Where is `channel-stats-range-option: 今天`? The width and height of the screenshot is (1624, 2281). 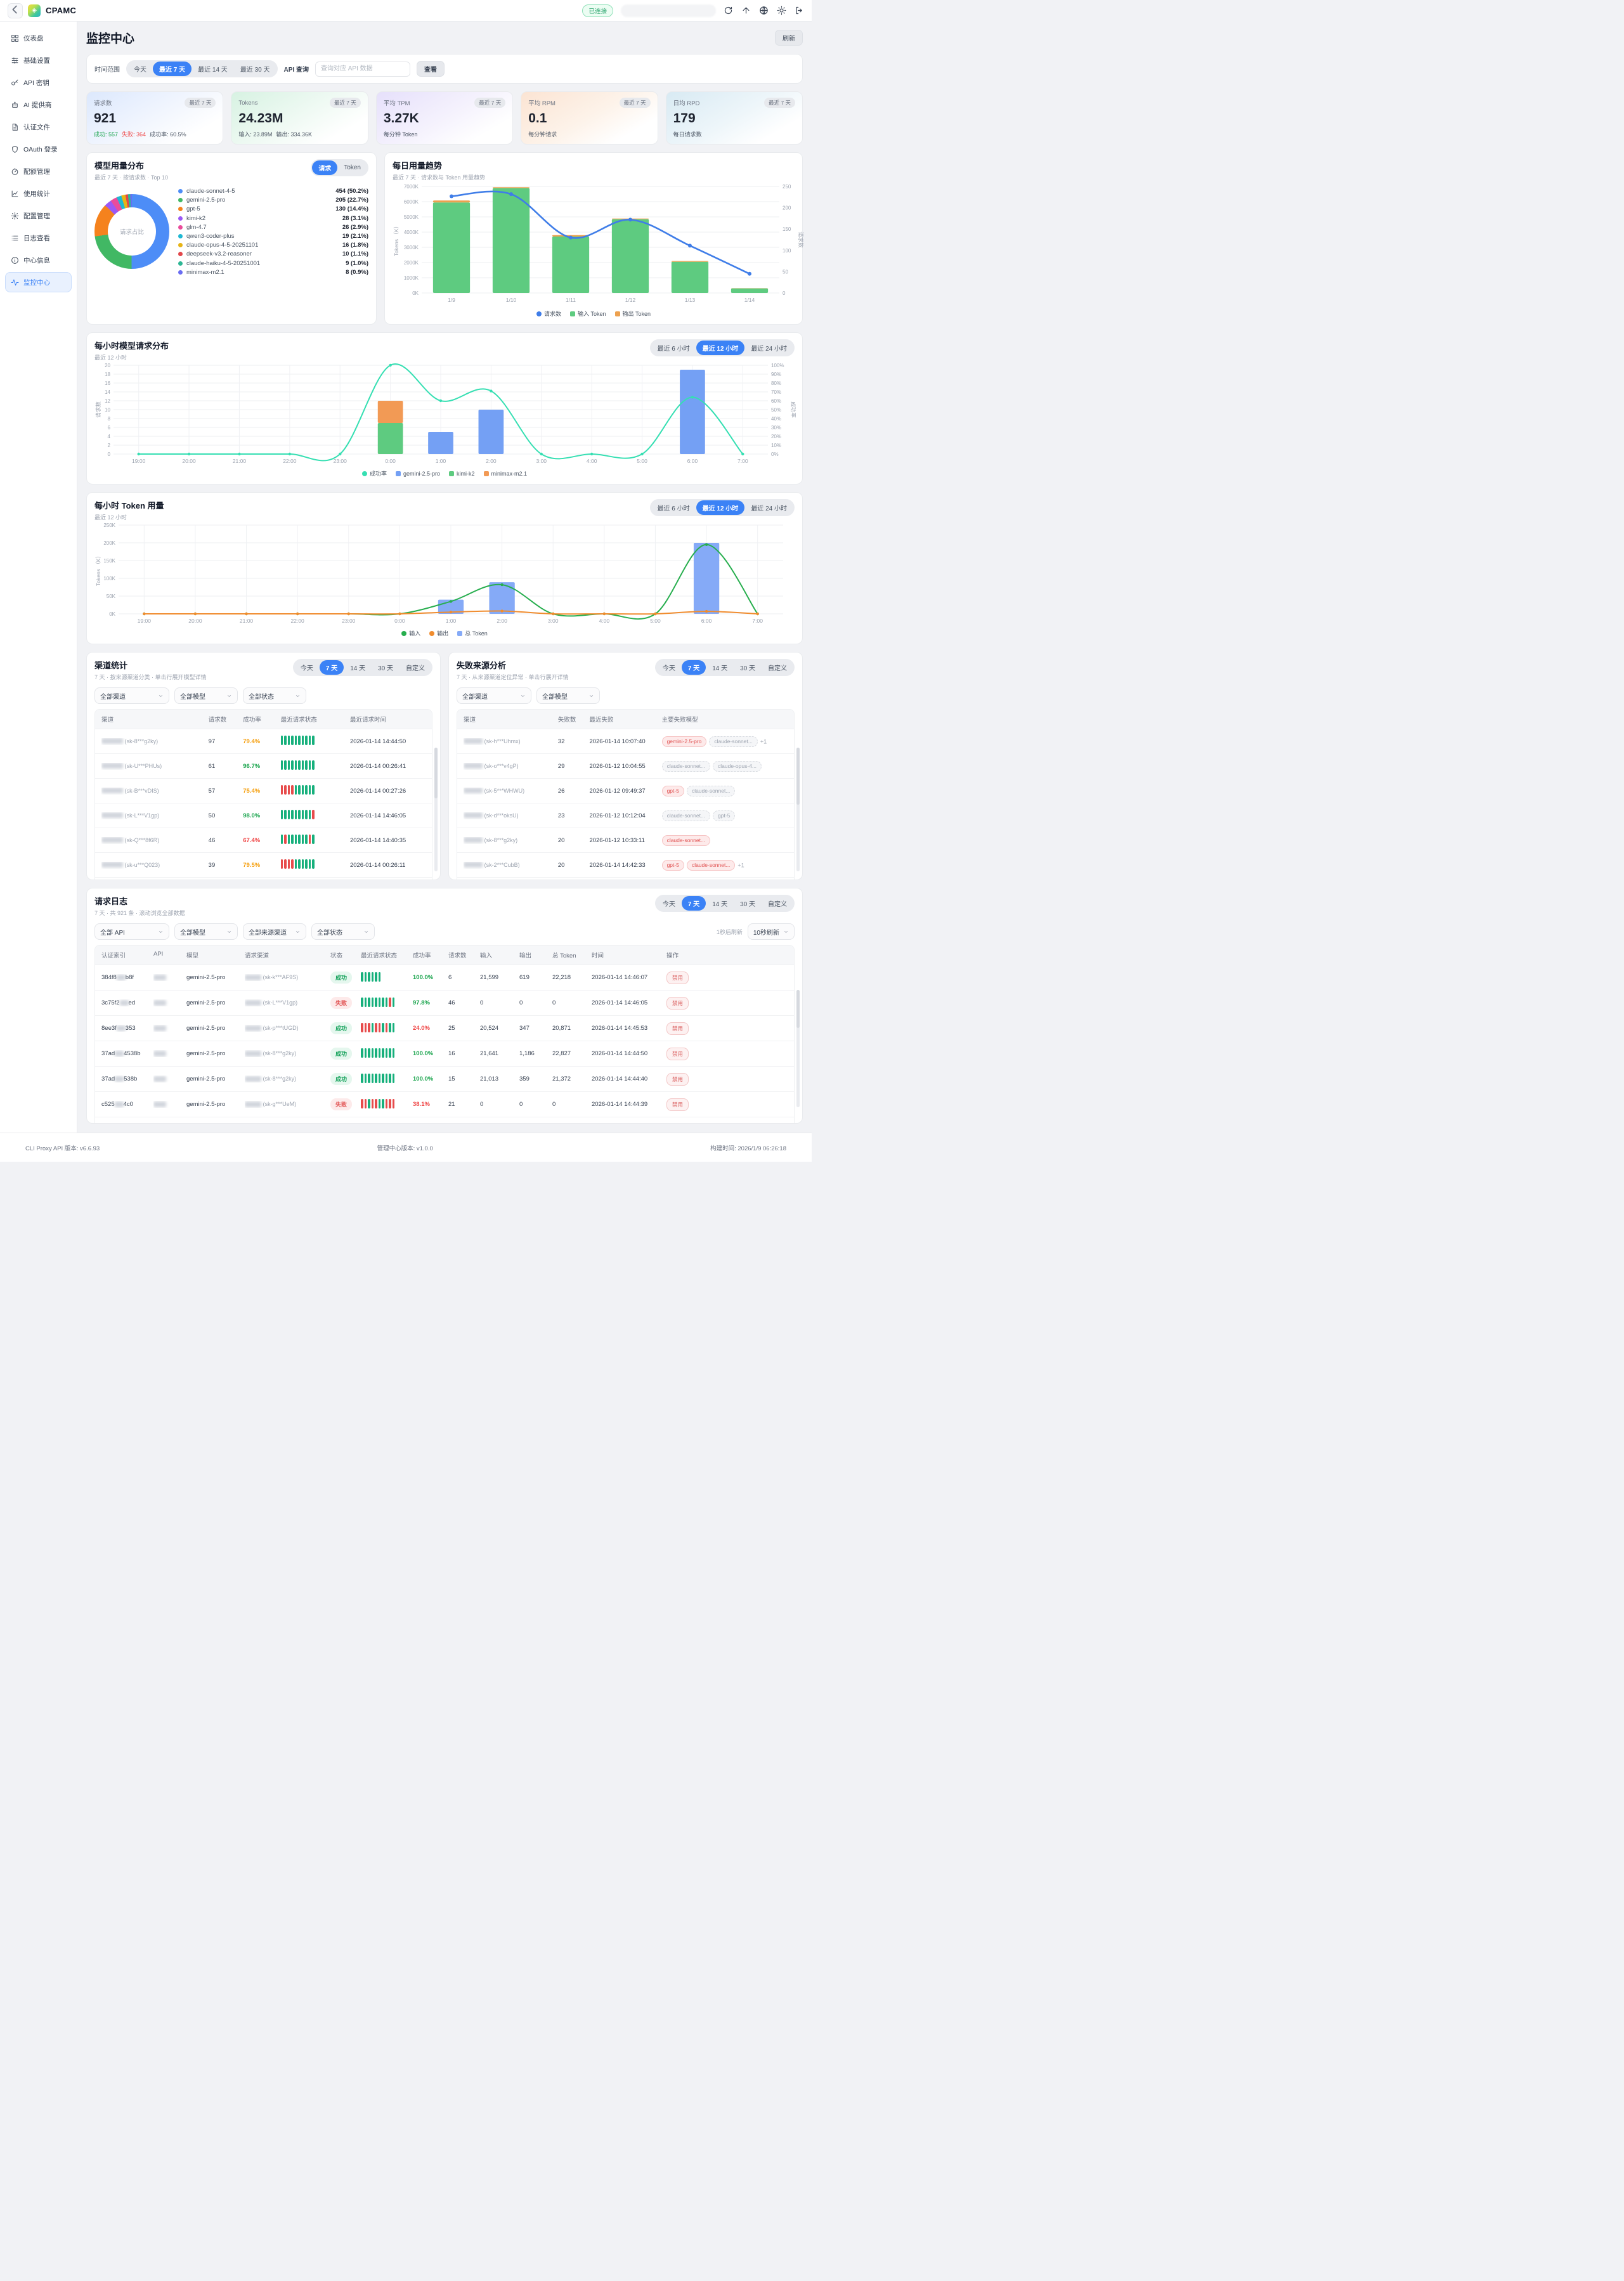
channel-stats-range-option: 今天 is located at coordinates (307, 667).